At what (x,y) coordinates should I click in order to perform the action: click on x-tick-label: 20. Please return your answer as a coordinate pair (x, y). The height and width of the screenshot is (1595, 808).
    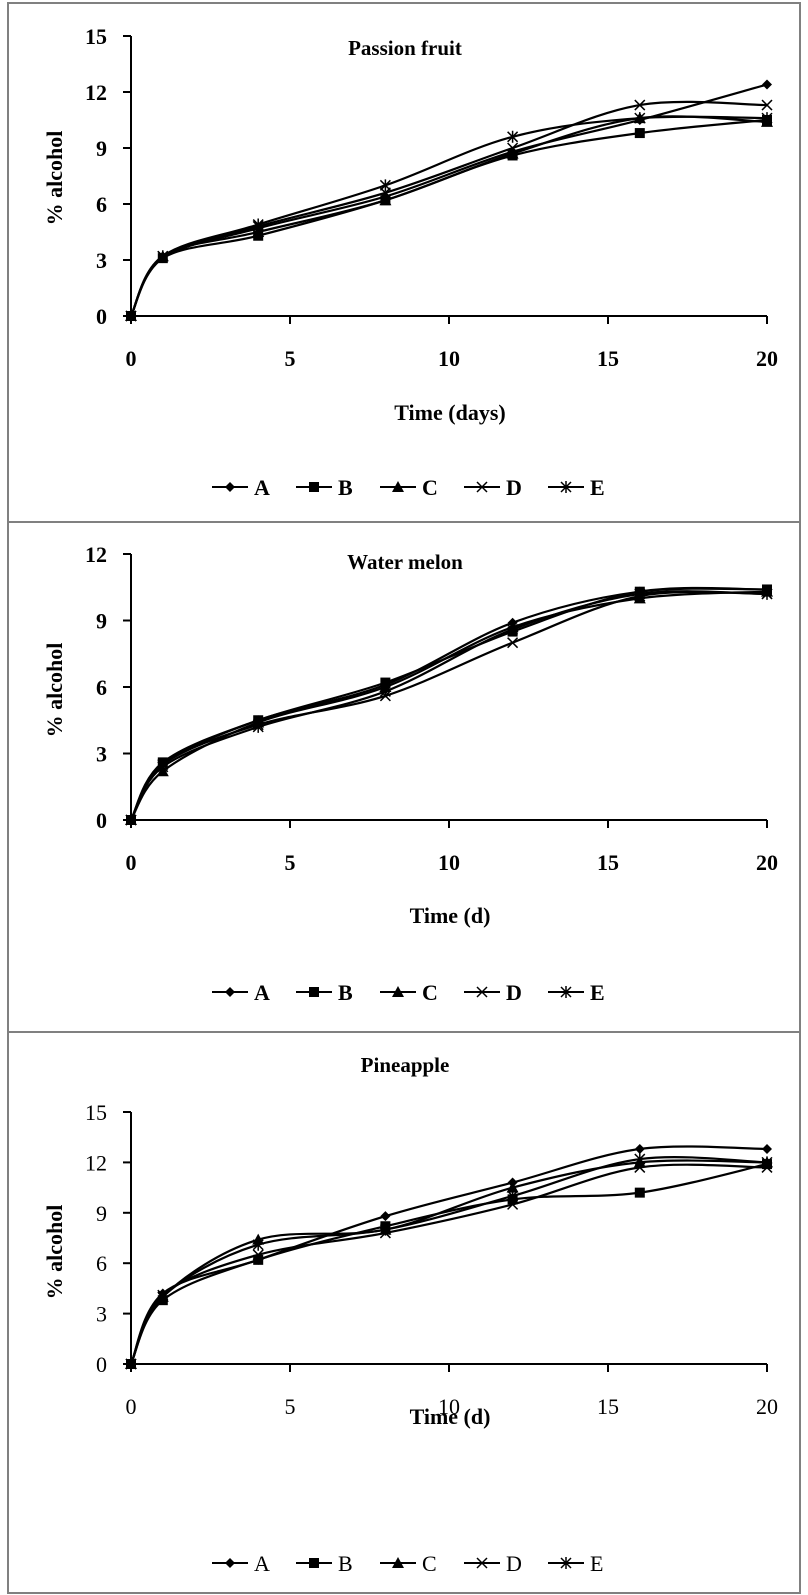
    Looking at the image, I should click on (767, 862).